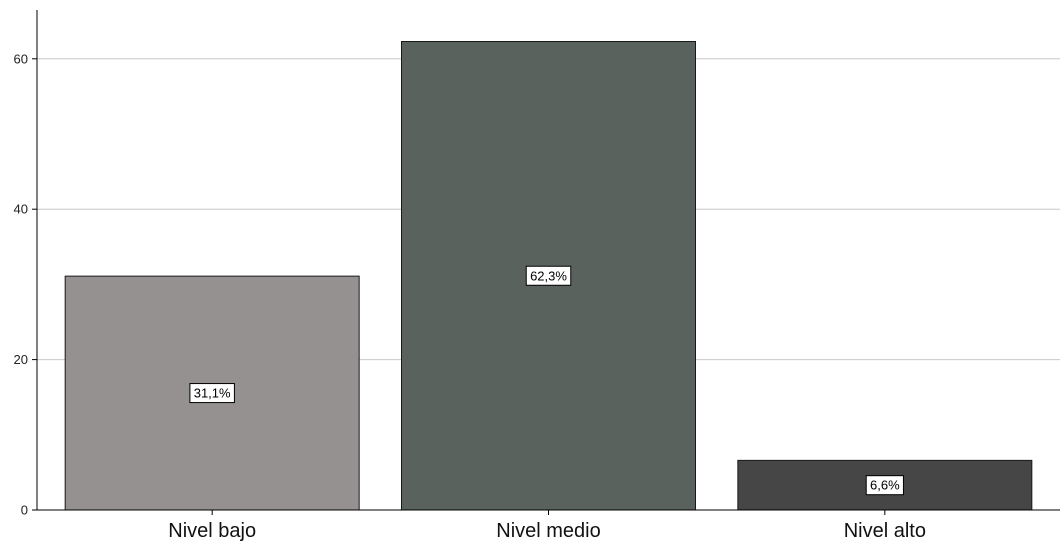 This screenshot has height=545, width=1060. I want to click on data-label-1: 31,1%, so click(212, 393).